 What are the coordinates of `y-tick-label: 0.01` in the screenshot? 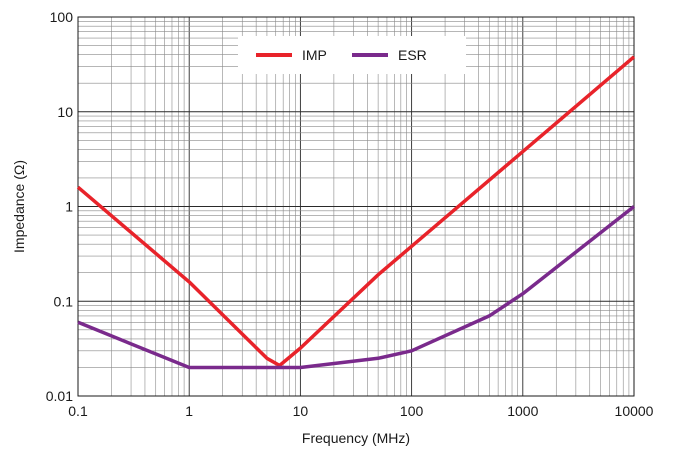 It's located at (59, 396).